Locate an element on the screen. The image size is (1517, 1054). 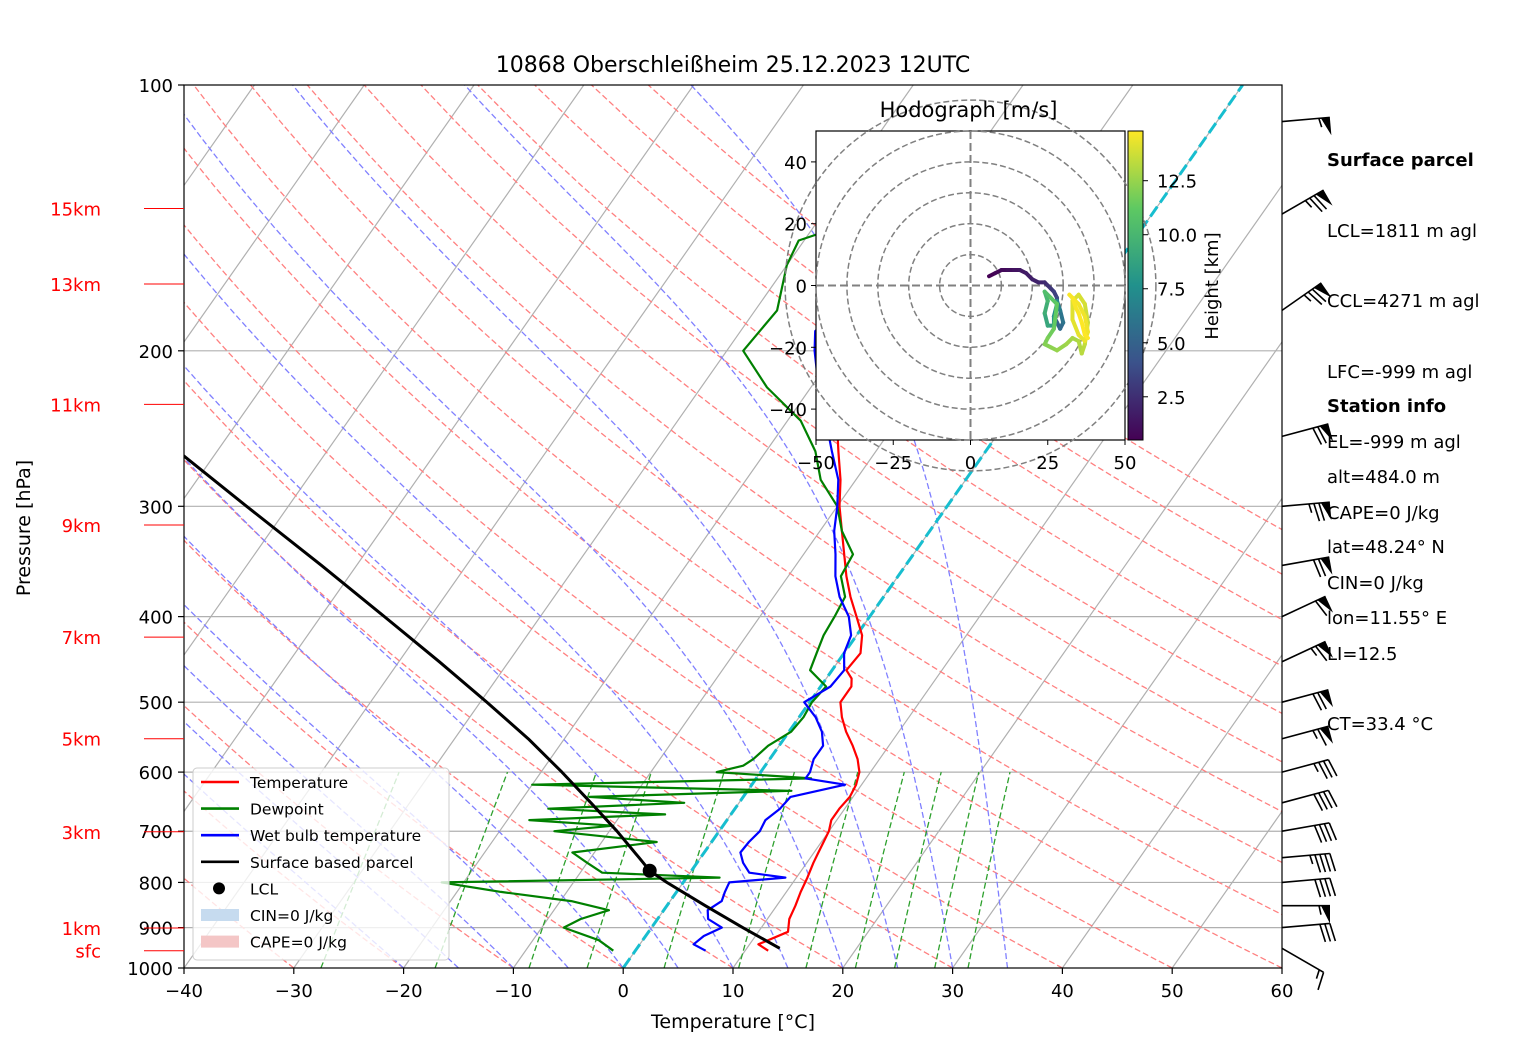
wind-barbs is located at coordinates (1309, 553).